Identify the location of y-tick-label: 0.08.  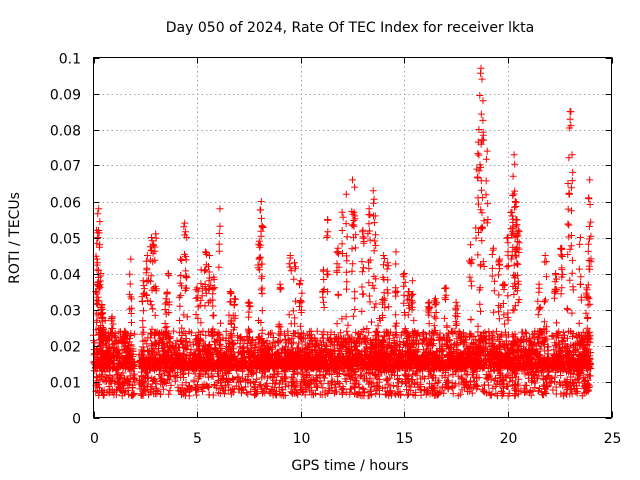
(65, 132).